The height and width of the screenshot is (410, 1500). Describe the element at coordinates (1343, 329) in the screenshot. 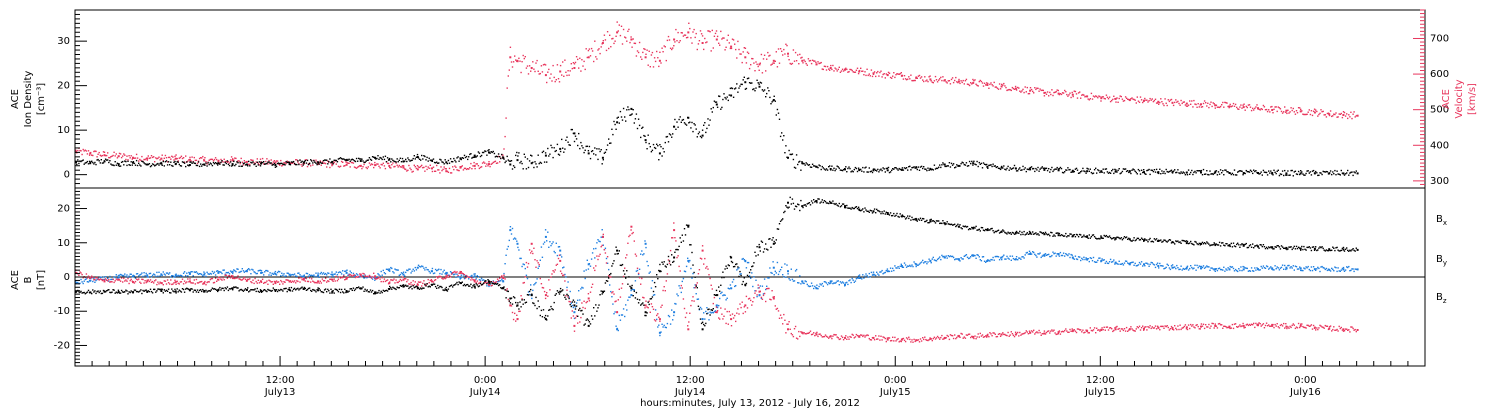

I see `bz-series-point` at that location.